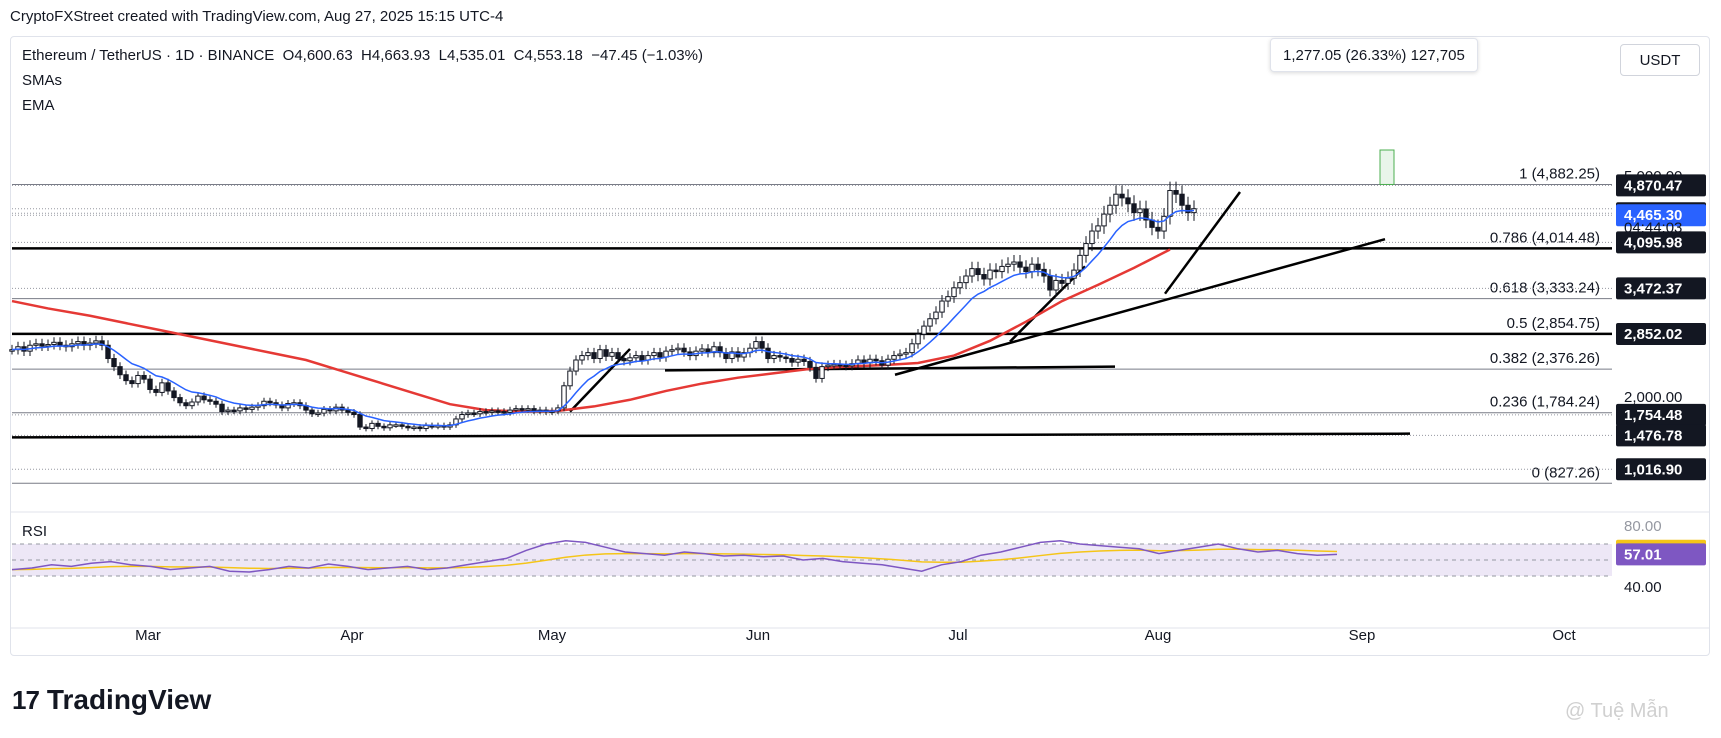  Describe the element at coordinates (111, 700) in the screenshot. I see `tradingview-brand: 17 TradingView` at that location.